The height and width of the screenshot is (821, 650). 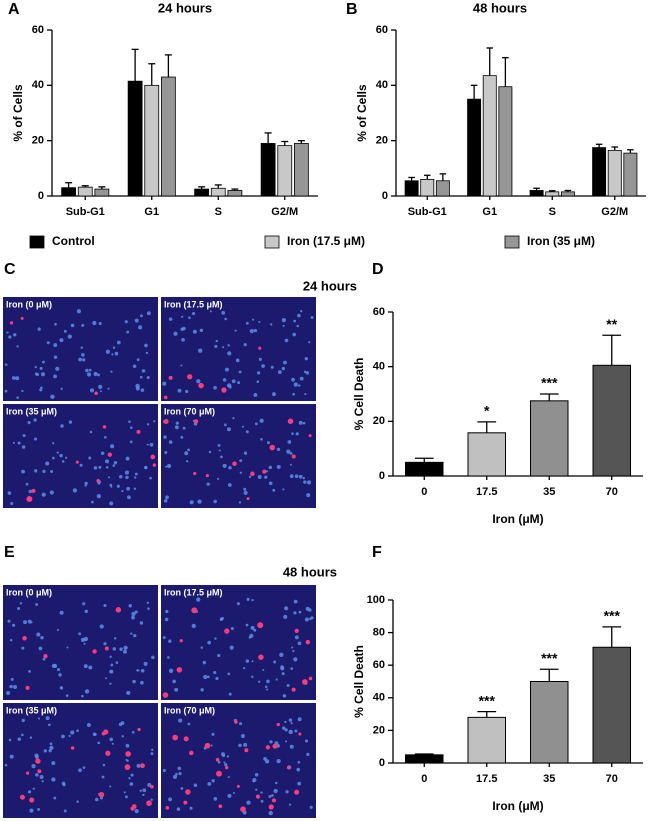 I want to click on x-axis-label: Iron (μM), so click(x=517, y=806).